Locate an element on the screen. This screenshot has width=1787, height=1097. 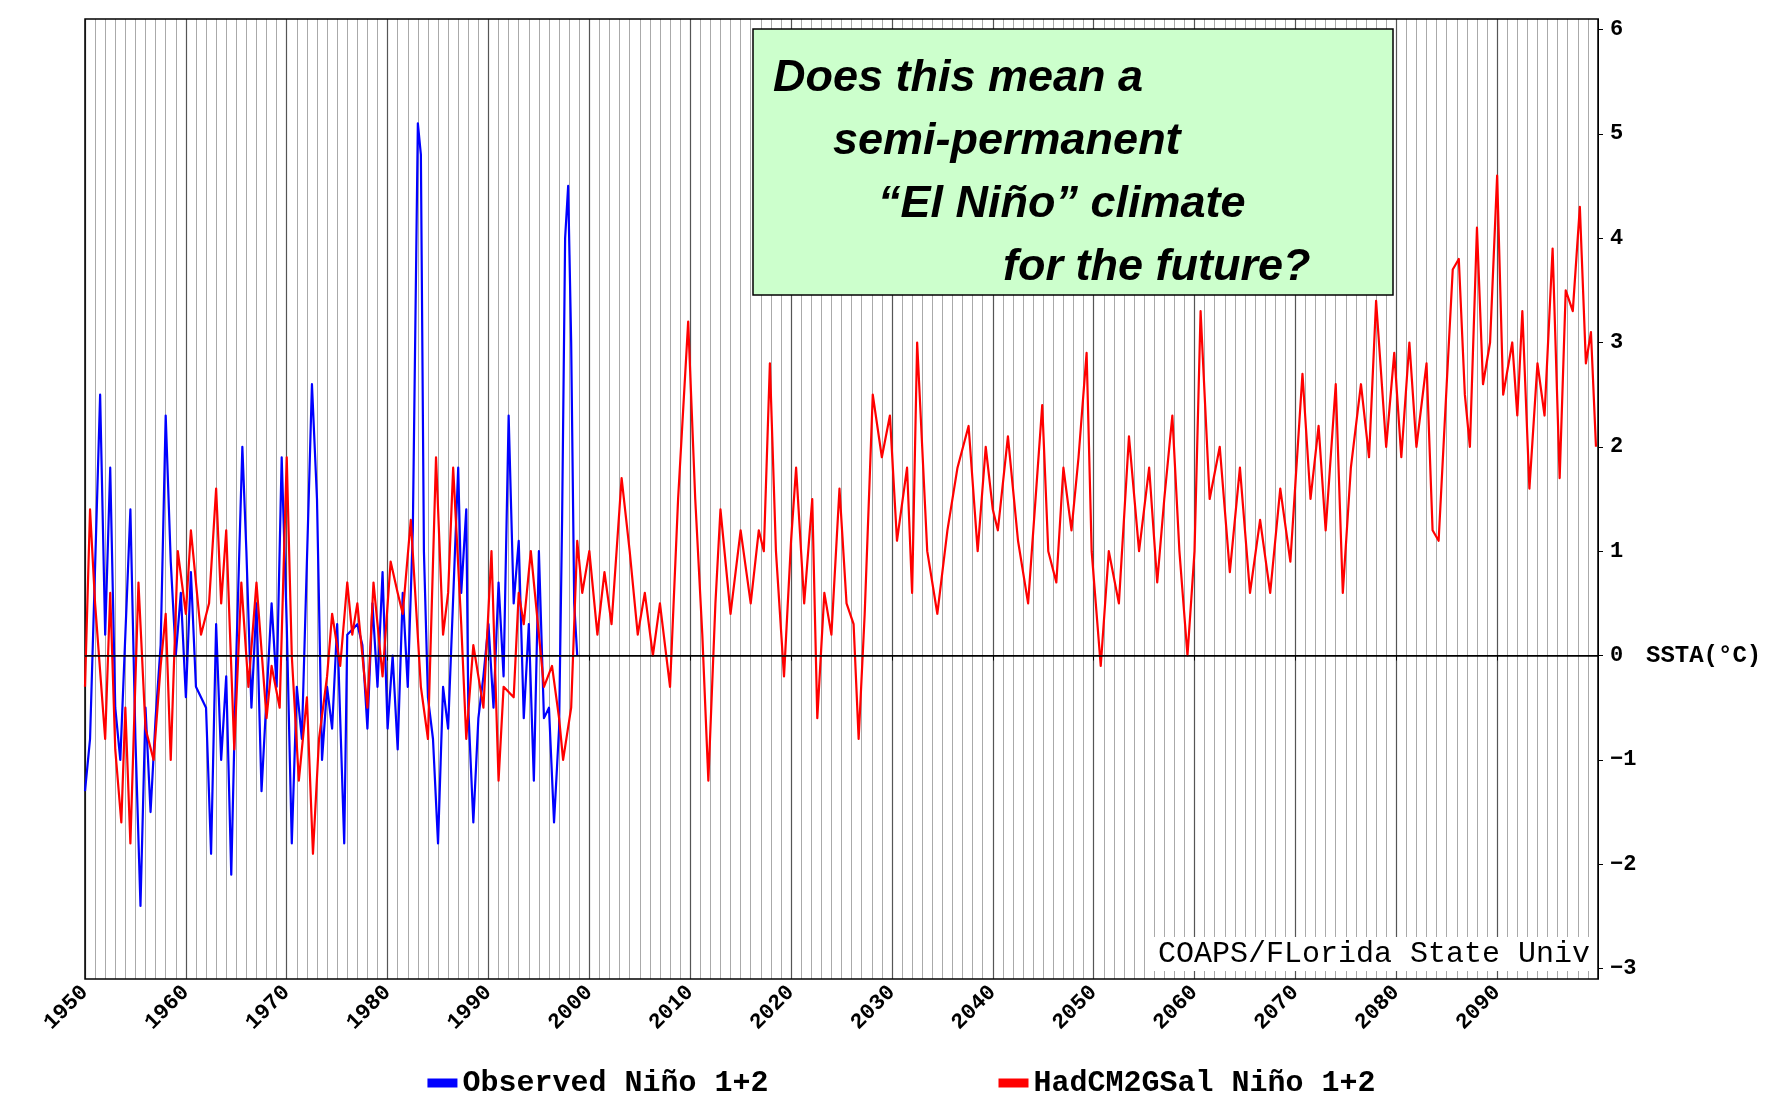
y-tick-label: 2 is located at coordinates (1617, 447).